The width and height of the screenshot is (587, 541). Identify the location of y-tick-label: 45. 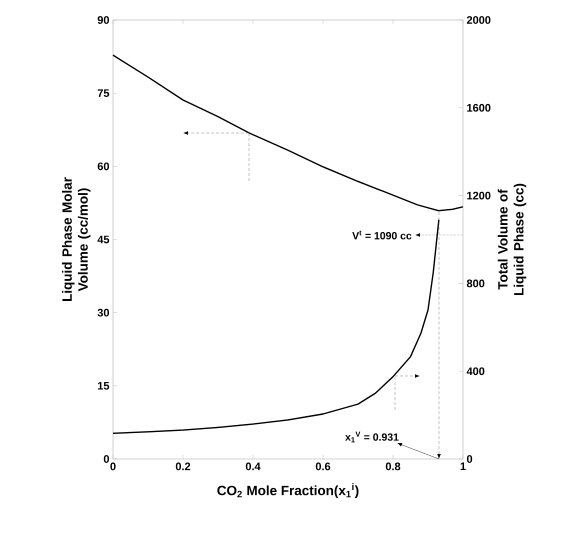
(103, 240).